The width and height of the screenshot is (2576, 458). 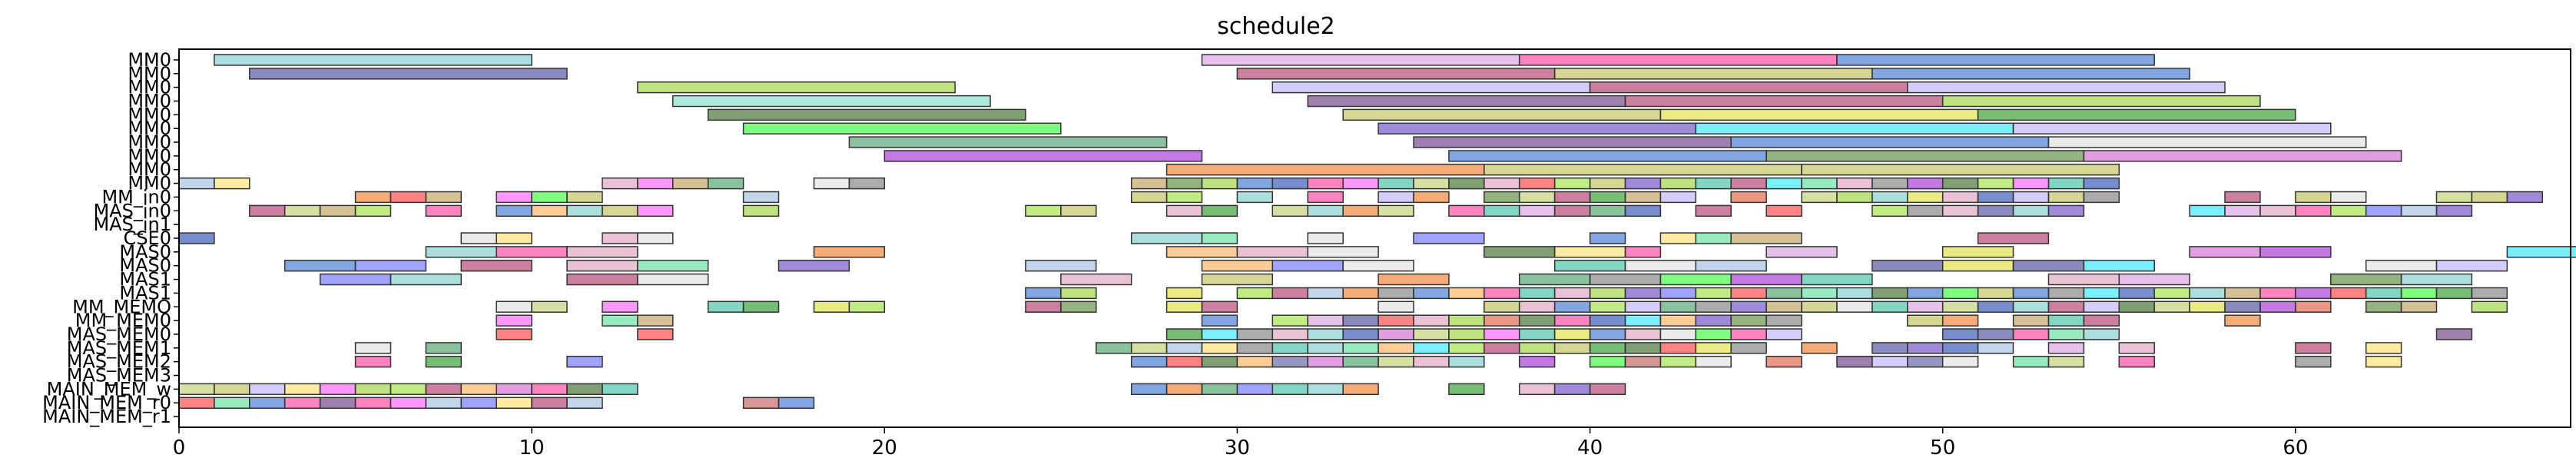 I want to click on x-tick-label-0: 0, so click(x=179, y=445).